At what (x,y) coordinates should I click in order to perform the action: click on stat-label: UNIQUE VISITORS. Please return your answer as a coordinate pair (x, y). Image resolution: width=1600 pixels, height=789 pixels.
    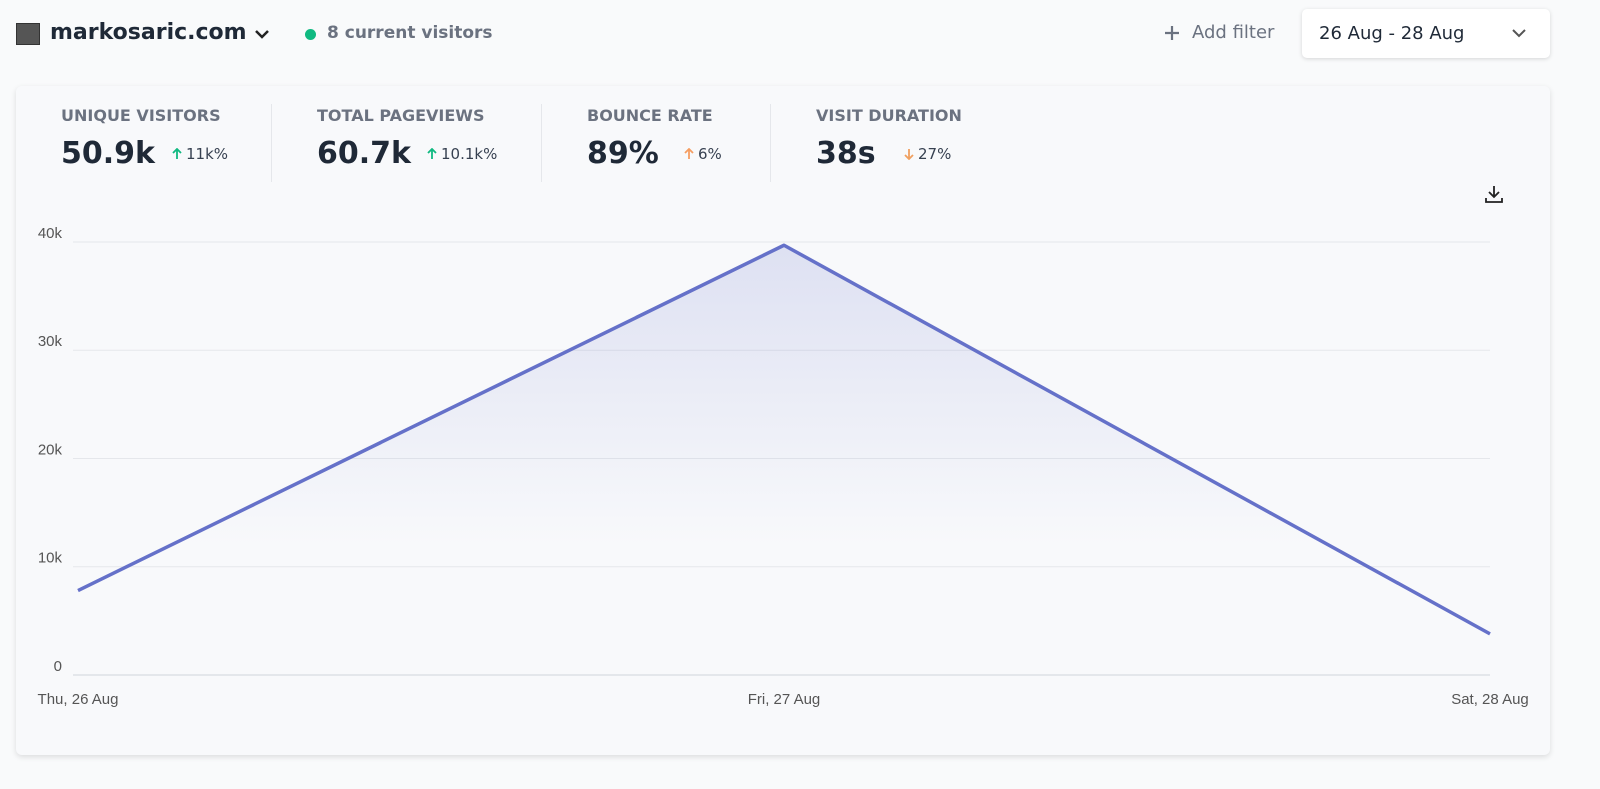
    Looking at the image, I should click on (141, 115).